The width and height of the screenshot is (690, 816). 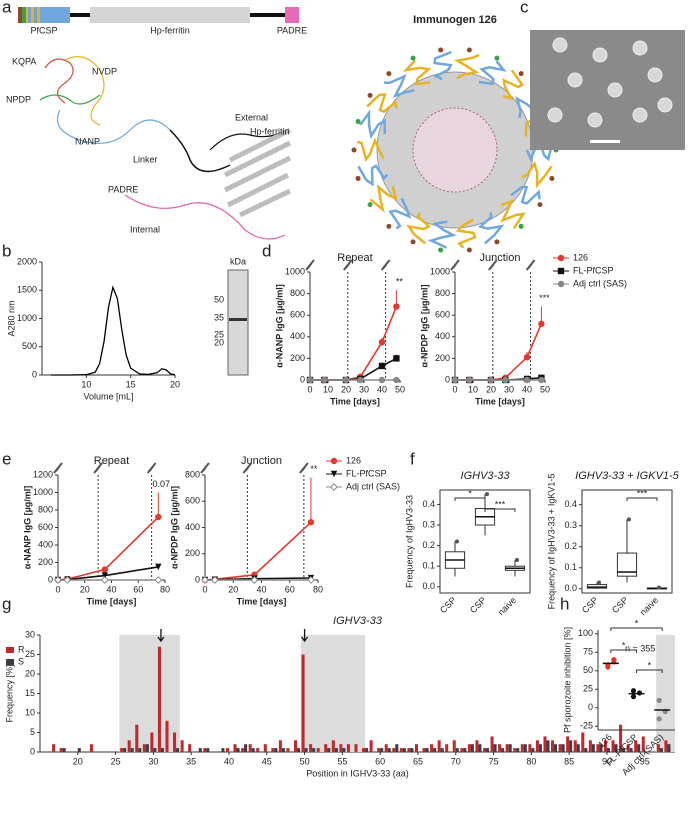 I want to click on label: 50, so click(x=219, y=299).